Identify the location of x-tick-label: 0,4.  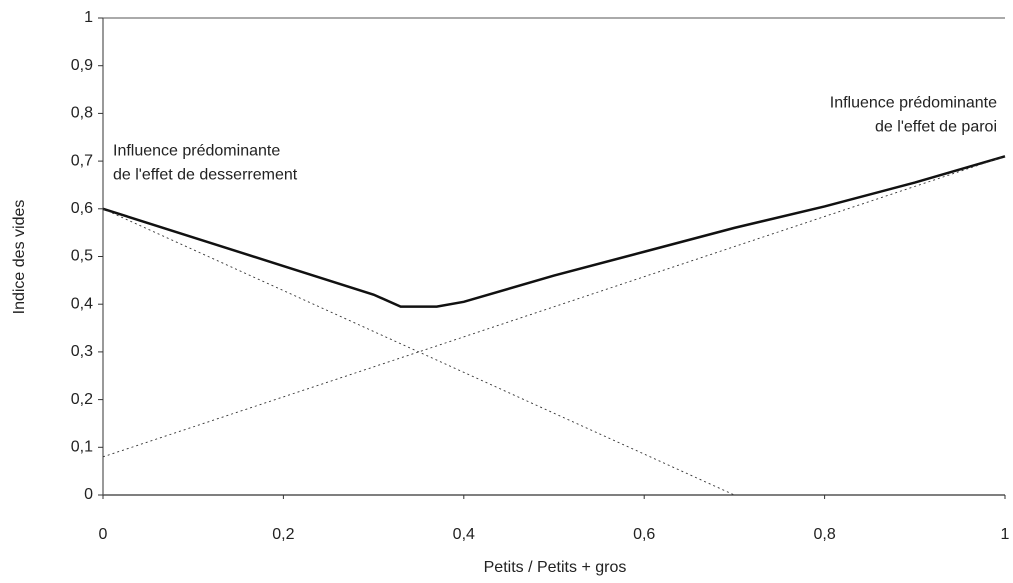
(464, 534).